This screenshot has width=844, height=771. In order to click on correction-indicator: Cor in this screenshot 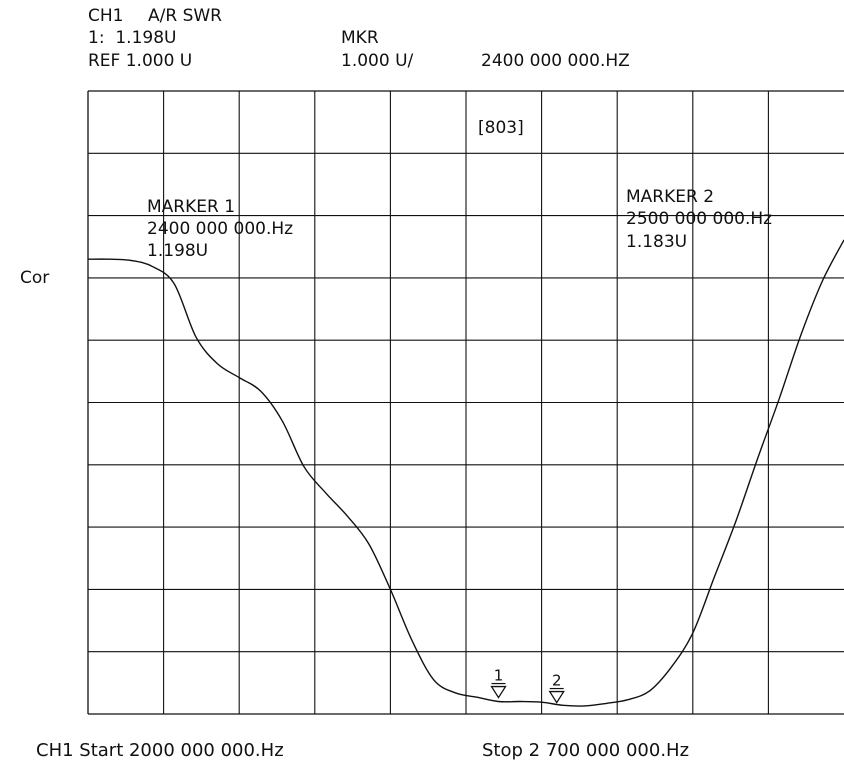, I will do `click(35, 278)`.